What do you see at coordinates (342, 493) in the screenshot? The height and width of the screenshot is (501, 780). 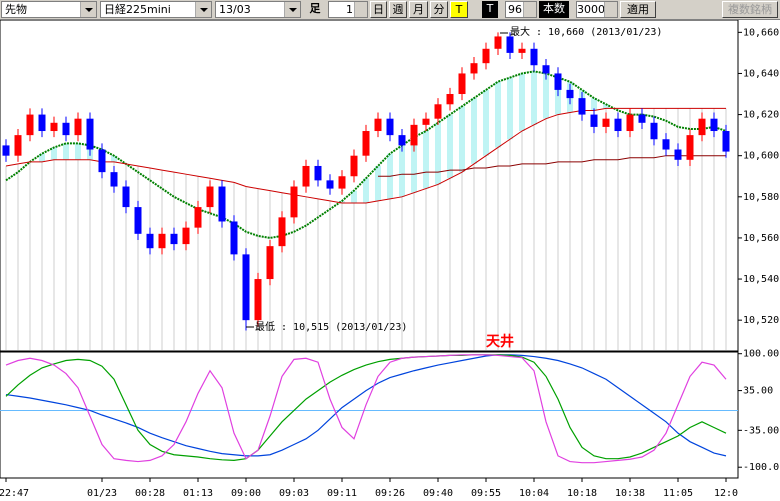 I see `x-tick-label: 09:11` at bounding box center [342, 493].